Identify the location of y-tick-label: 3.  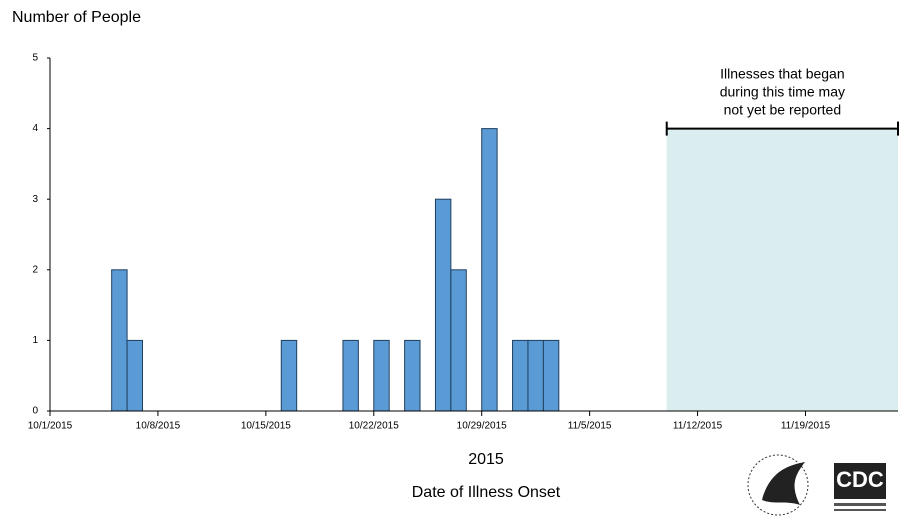
(35, 199).